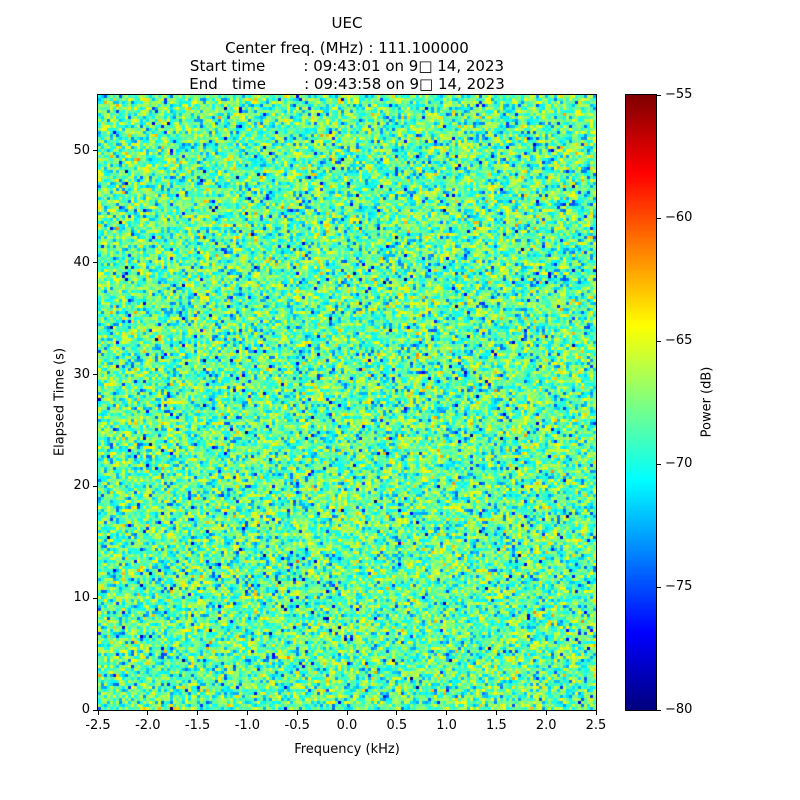  Describe the element at coordinates (81, 262) in the screenshot. I see `y-tick-label: 40` at that location.